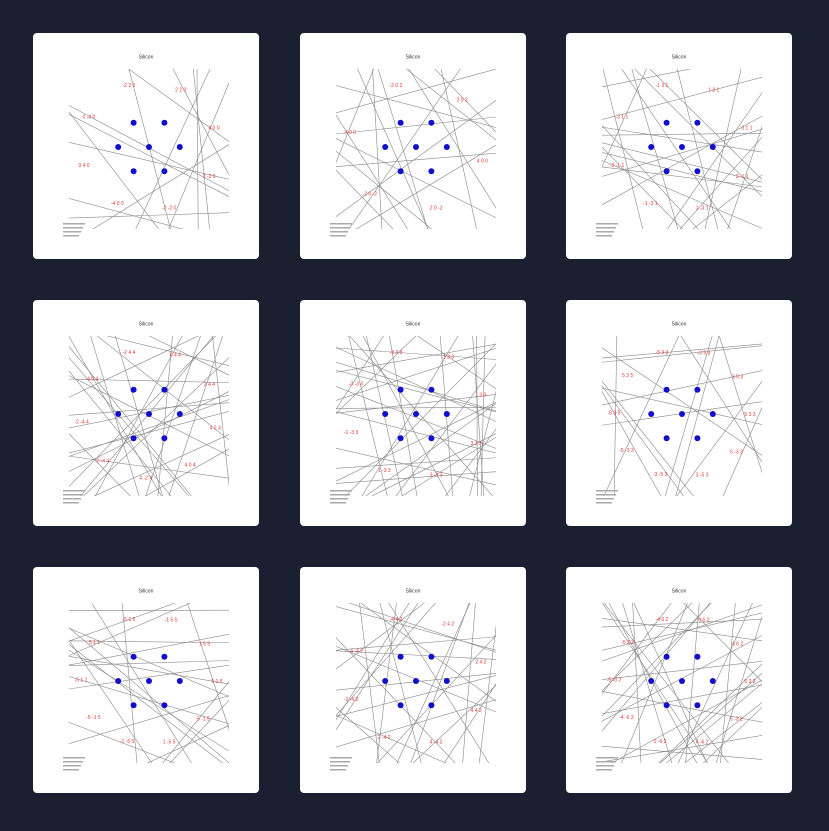 The width and height of the screenshot is (829, 831). Describe the element at coordinates (436, 475) in the screenshot. I see `pole-label: 3 -3 3` at that location.